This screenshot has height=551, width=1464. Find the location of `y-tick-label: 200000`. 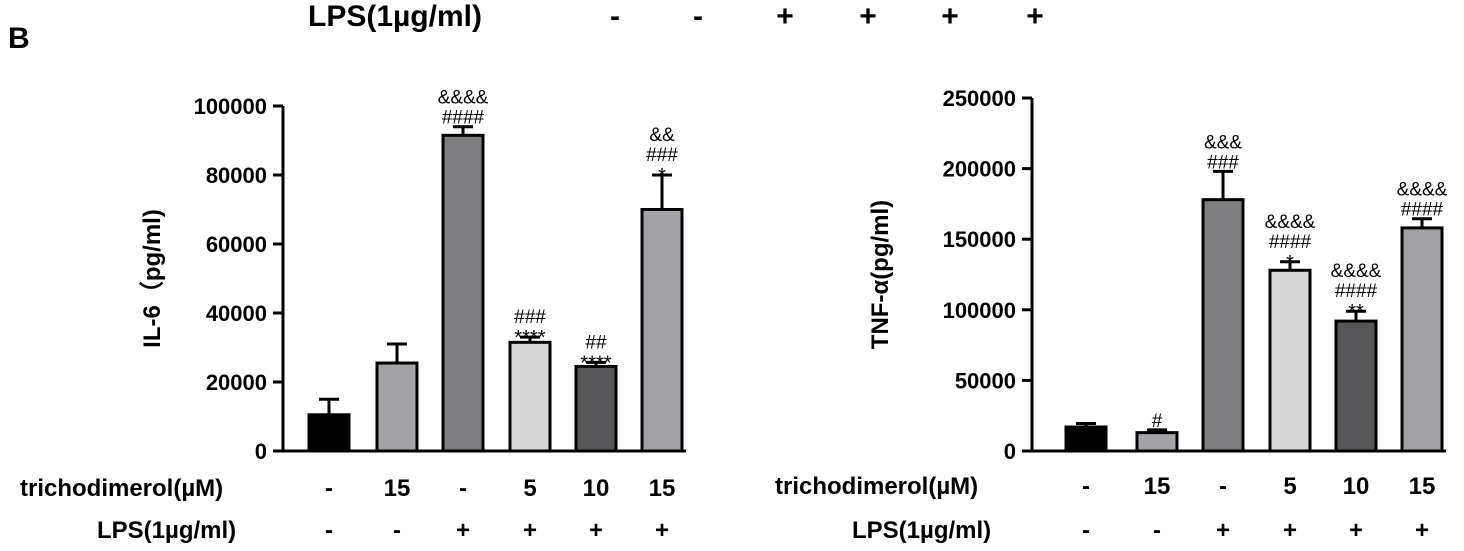

y-tick-label: 200000 is located at coordinates (979, 169).